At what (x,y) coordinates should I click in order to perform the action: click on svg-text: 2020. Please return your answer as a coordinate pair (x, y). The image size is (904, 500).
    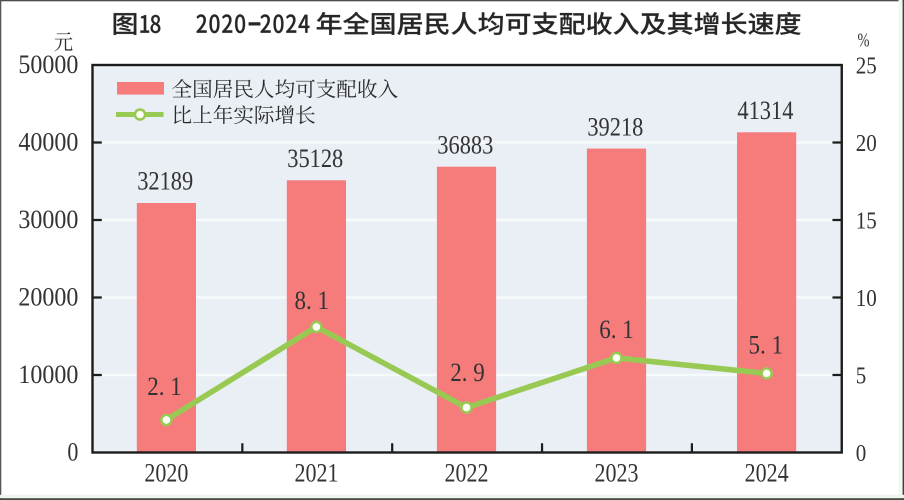
    Looking at the image, I should click on (166, 473).